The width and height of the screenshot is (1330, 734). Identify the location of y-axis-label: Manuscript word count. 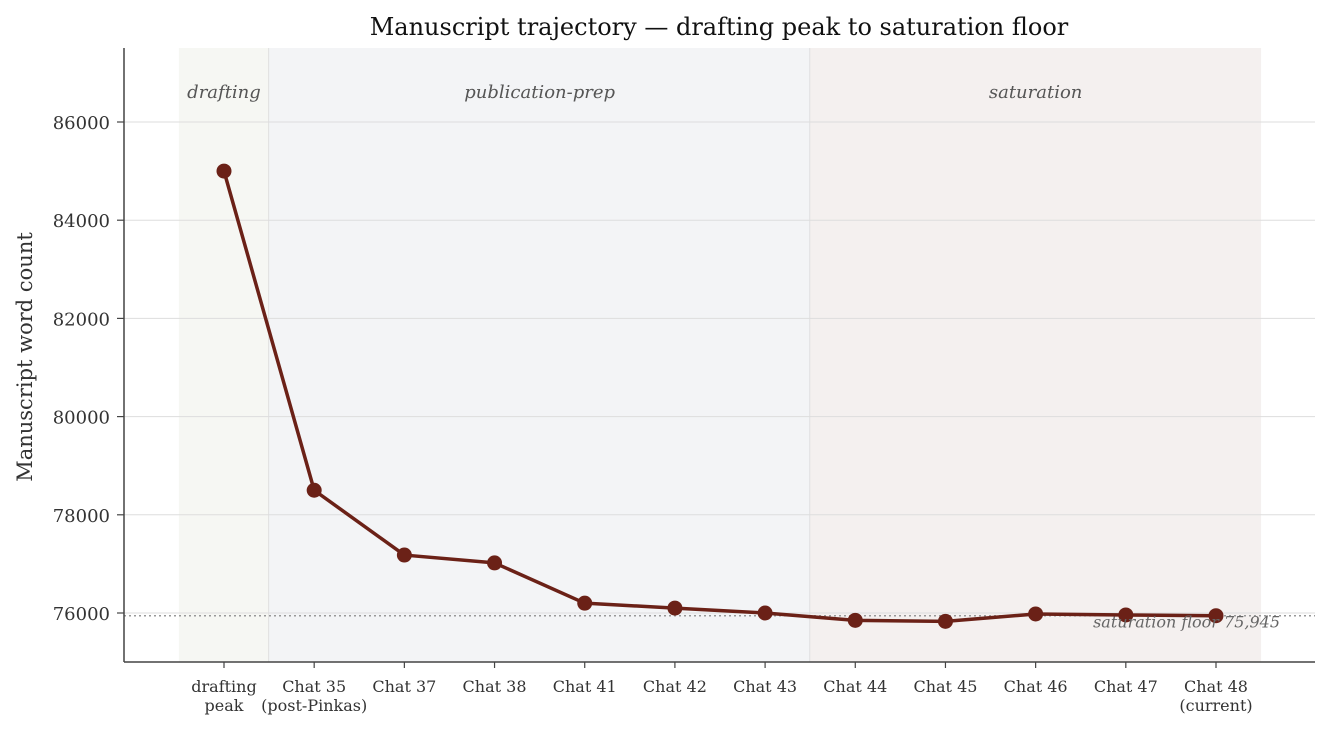
(25, 357).